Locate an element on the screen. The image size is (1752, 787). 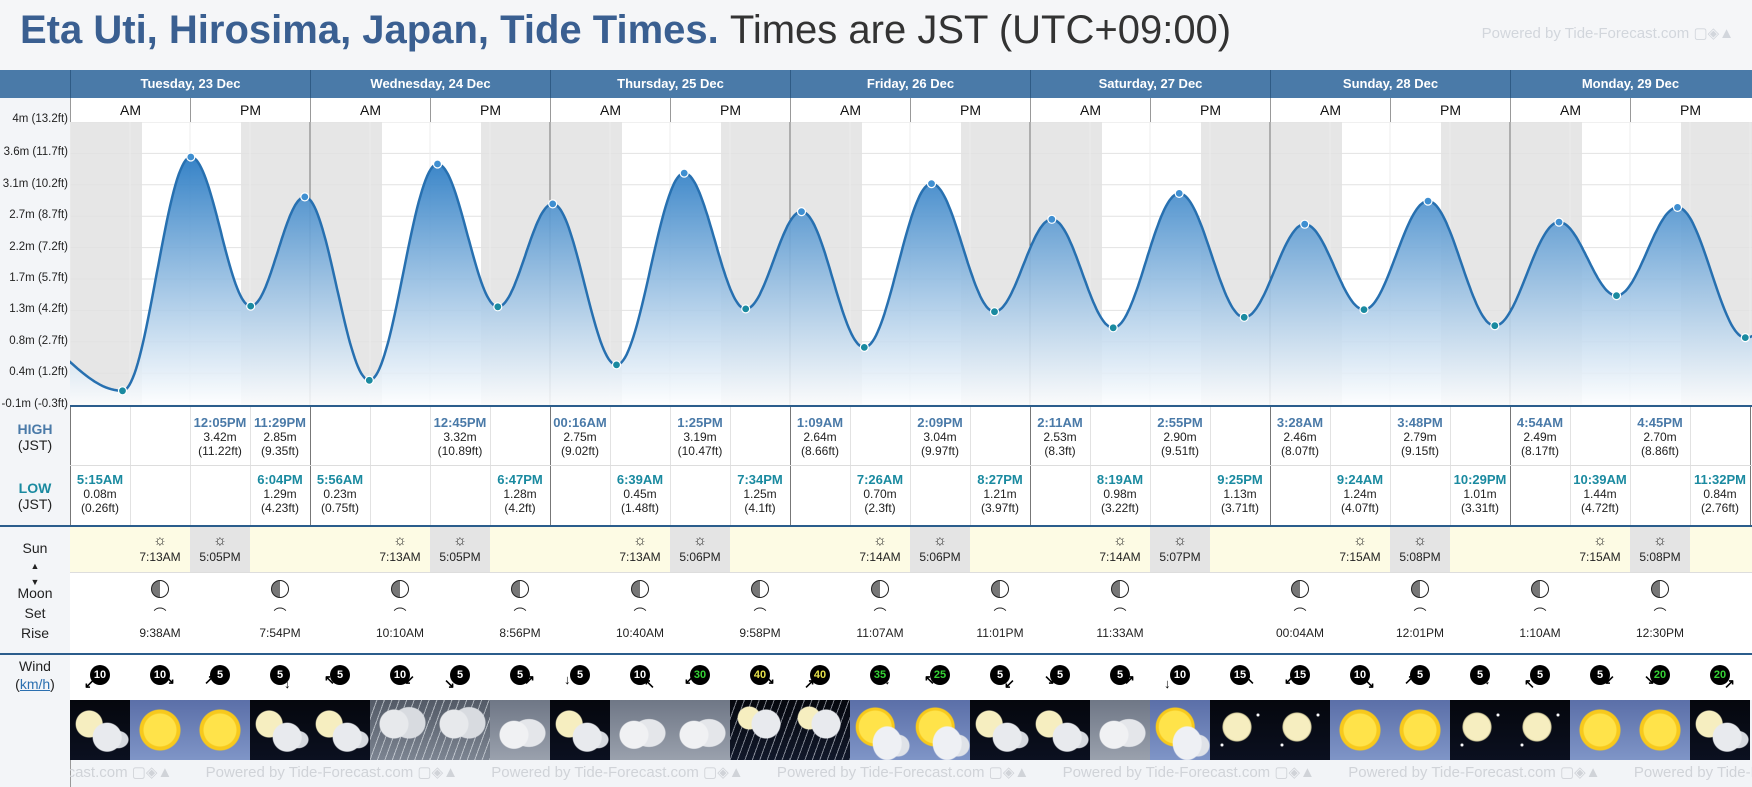
y-tick-label: 4m (13.2ft) is located at coordinates (40, 119).